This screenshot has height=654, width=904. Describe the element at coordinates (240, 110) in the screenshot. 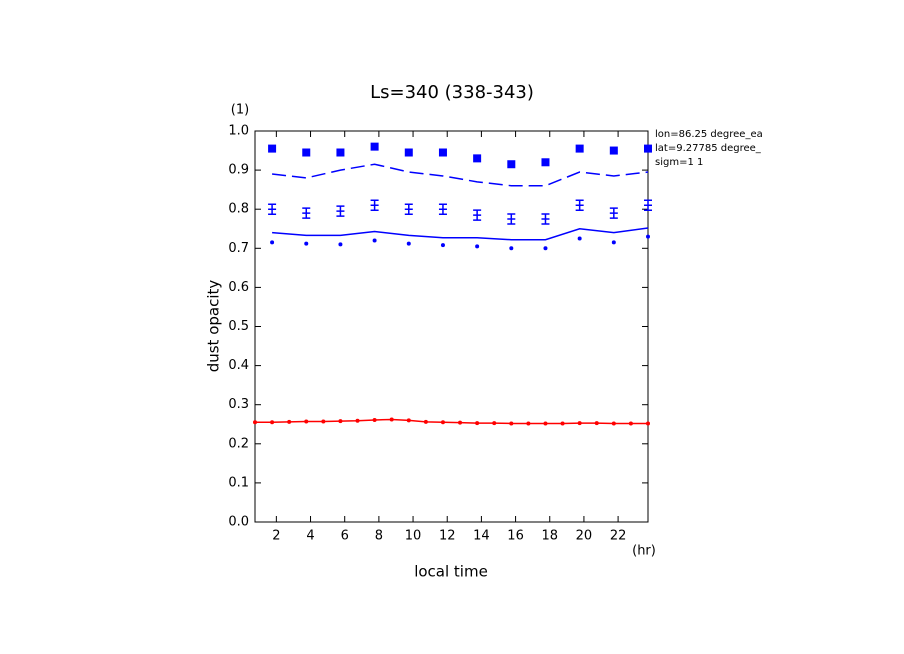

I see `y-unit: (1)` at that location.